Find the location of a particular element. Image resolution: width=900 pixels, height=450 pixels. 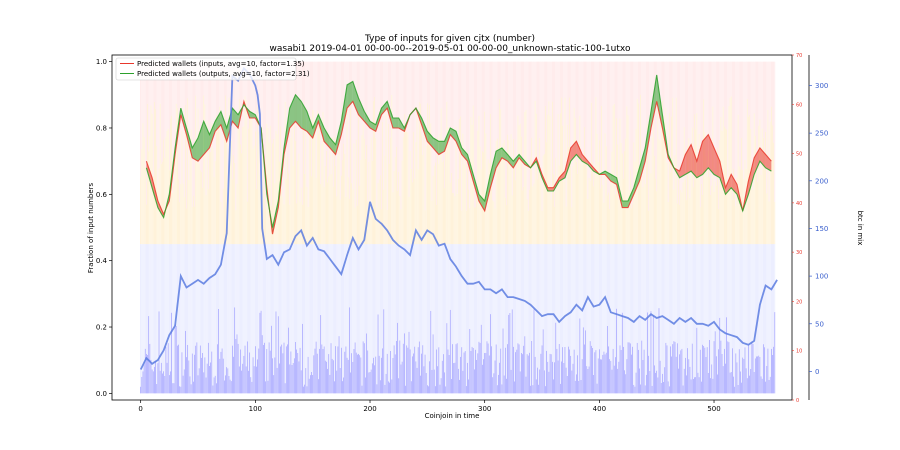

y3-tick-label: 250 is located at coordinates (821, 134).